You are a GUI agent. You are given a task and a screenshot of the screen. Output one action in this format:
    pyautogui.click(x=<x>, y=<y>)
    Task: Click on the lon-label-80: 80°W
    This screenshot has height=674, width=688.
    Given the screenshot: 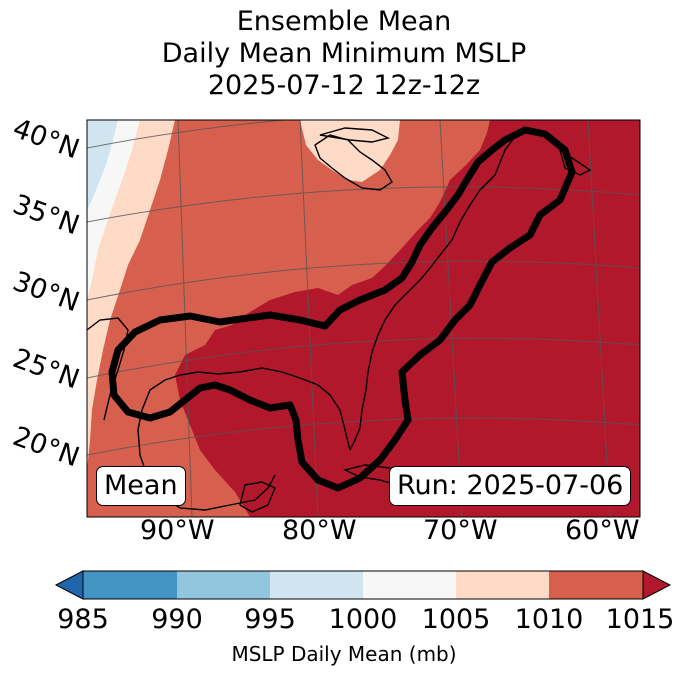 What is the action you would take?
    pyautogui.click(x=319, y=530)
    